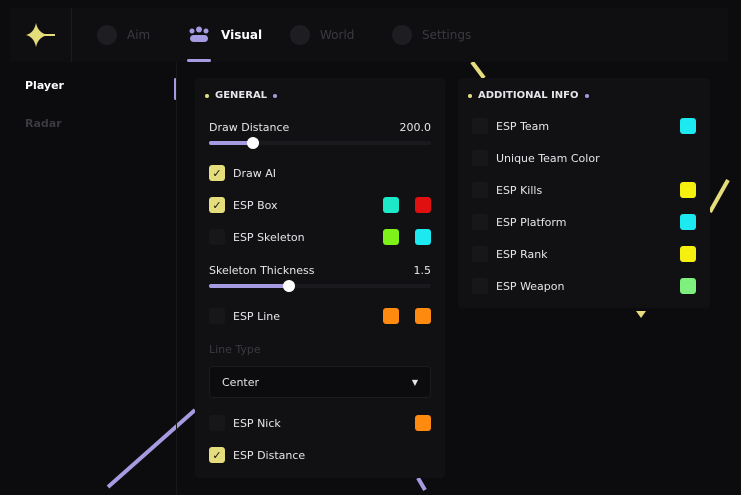  I want to click on esp-distance-checkbox: ✓ ESP Distance, so click(320, 455).